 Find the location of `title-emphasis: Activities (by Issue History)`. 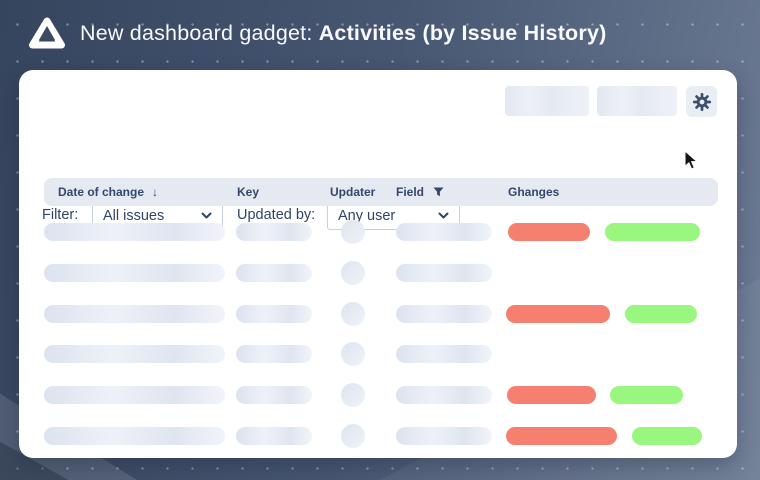

title-emphasis: Activities (by Issue History) is located at coordinates (462, 32).